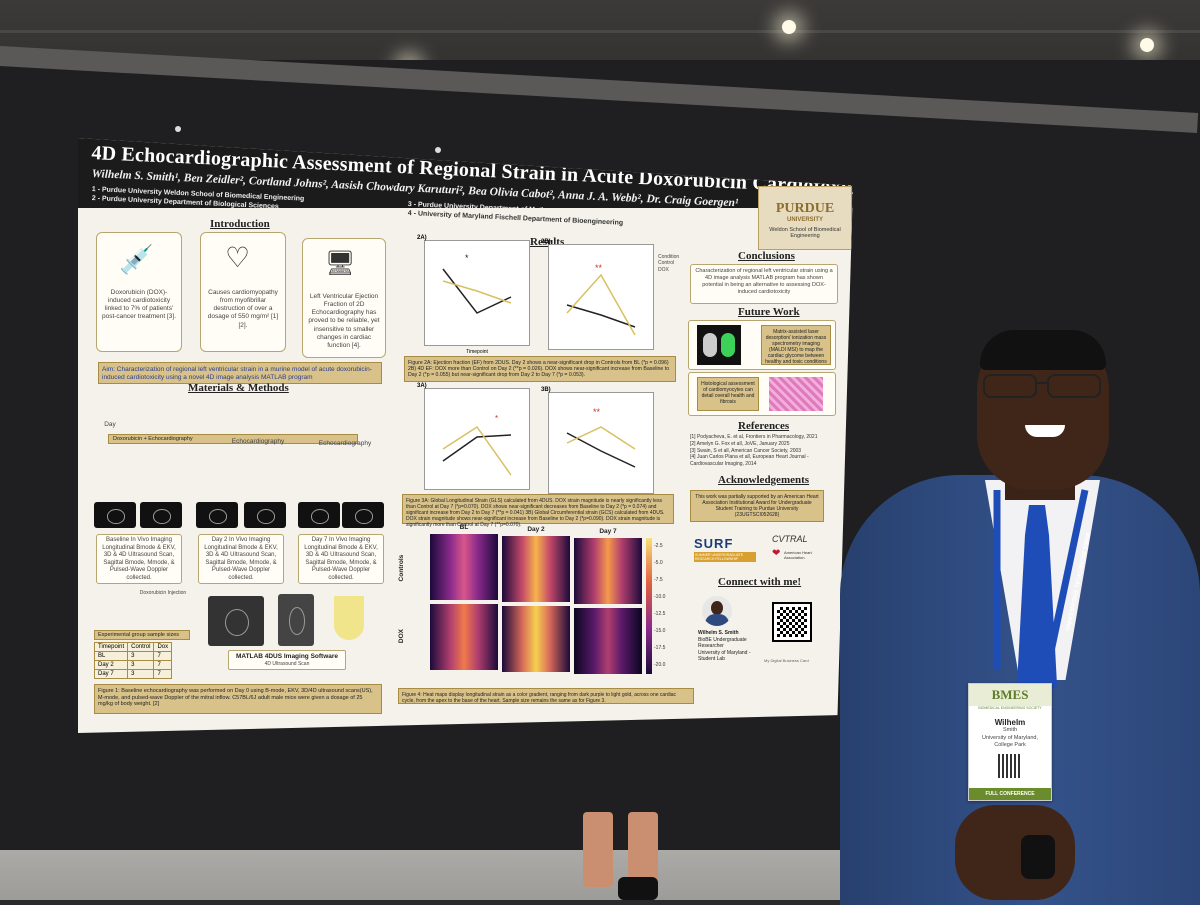 This screenshot has height=905, width=1200. I want to click on badge-first-name: Wilhelm, so click(1010, 722).